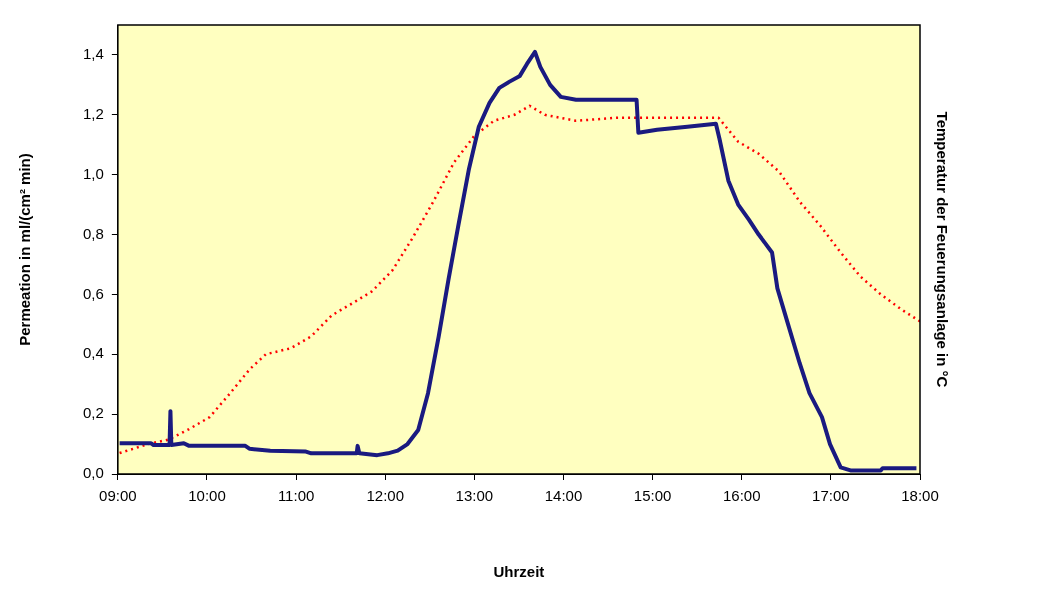  Describe the element at coordinates (207, 496) in the screenshot. I see `x-tick-label: 10:00` at that location.